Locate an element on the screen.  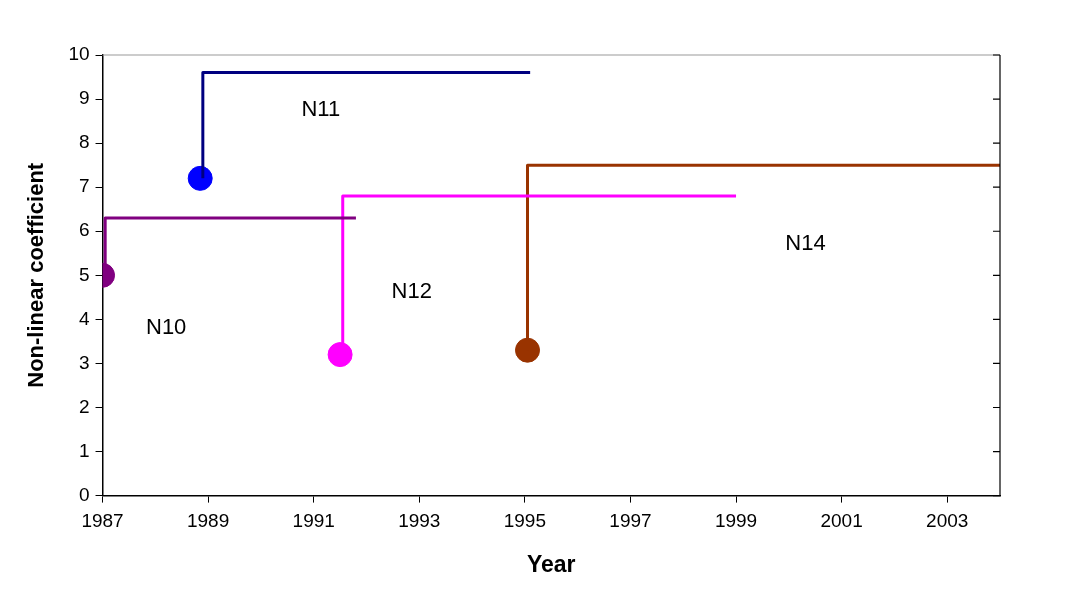
text: N10 is located at coordinates (166, 327).